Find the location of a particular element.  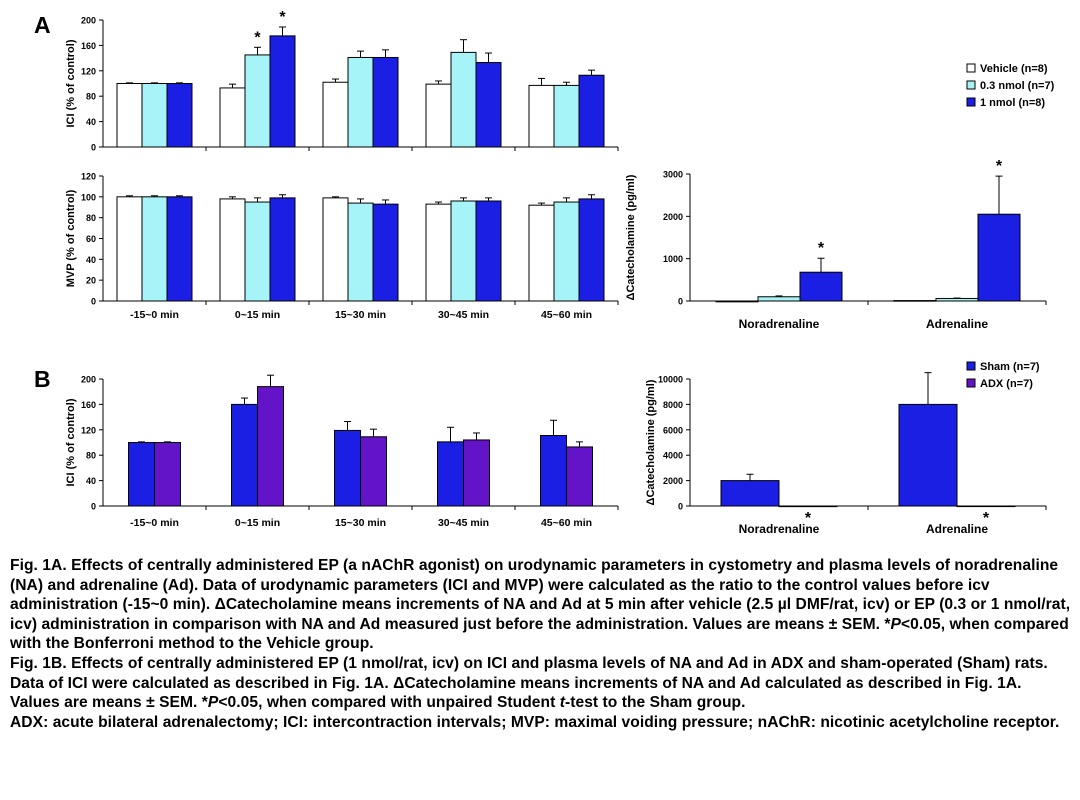

category-label: 45~60 min is located at coordinates (566, 523).